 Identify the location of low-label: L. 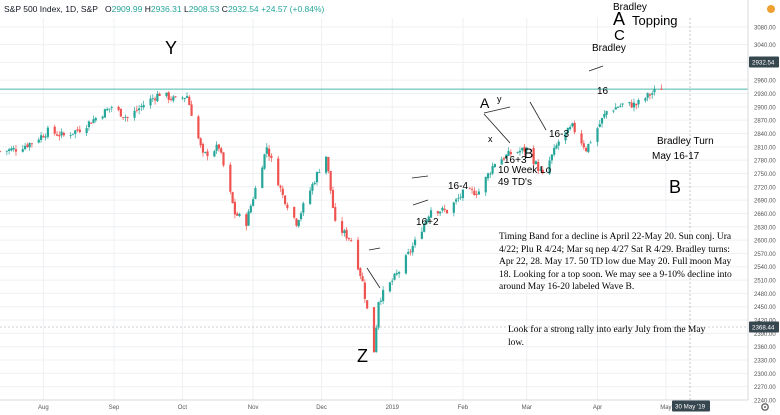
(186, 9).